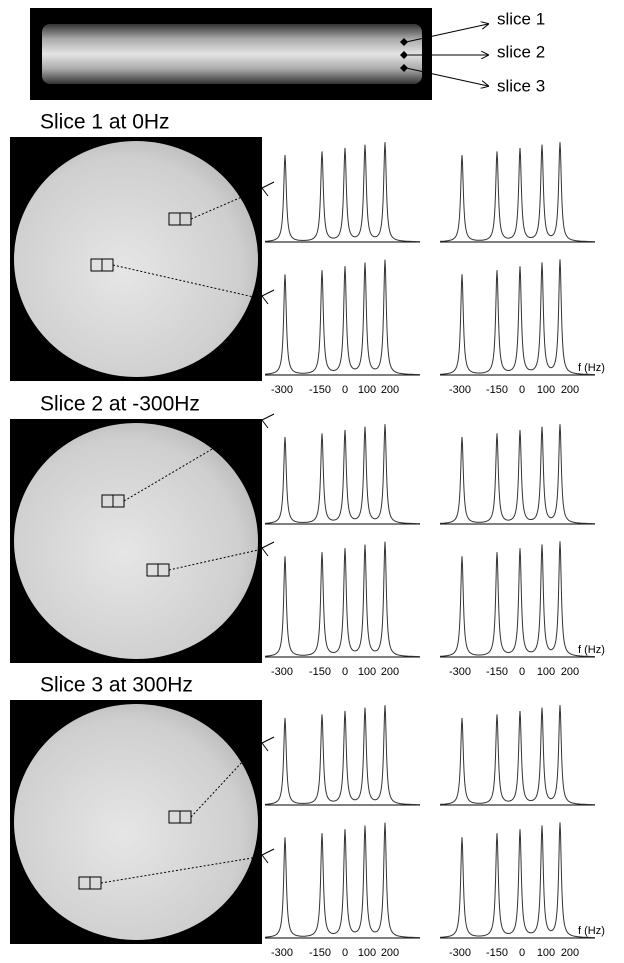 The image size is (624, 963). Describe the element at coordinates (105, 122) in the screenshot. I see `panel-title: Slice 1 at 0Hz` at that location.